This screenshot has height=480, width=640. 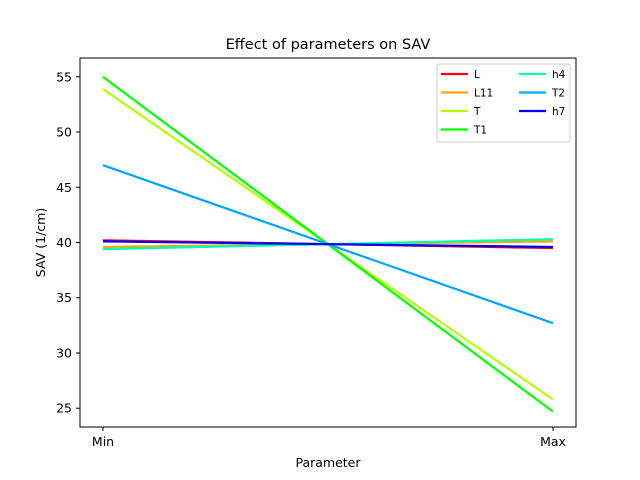 I want to click on x-axis-label: Parameter, so click(x=328, y=462).